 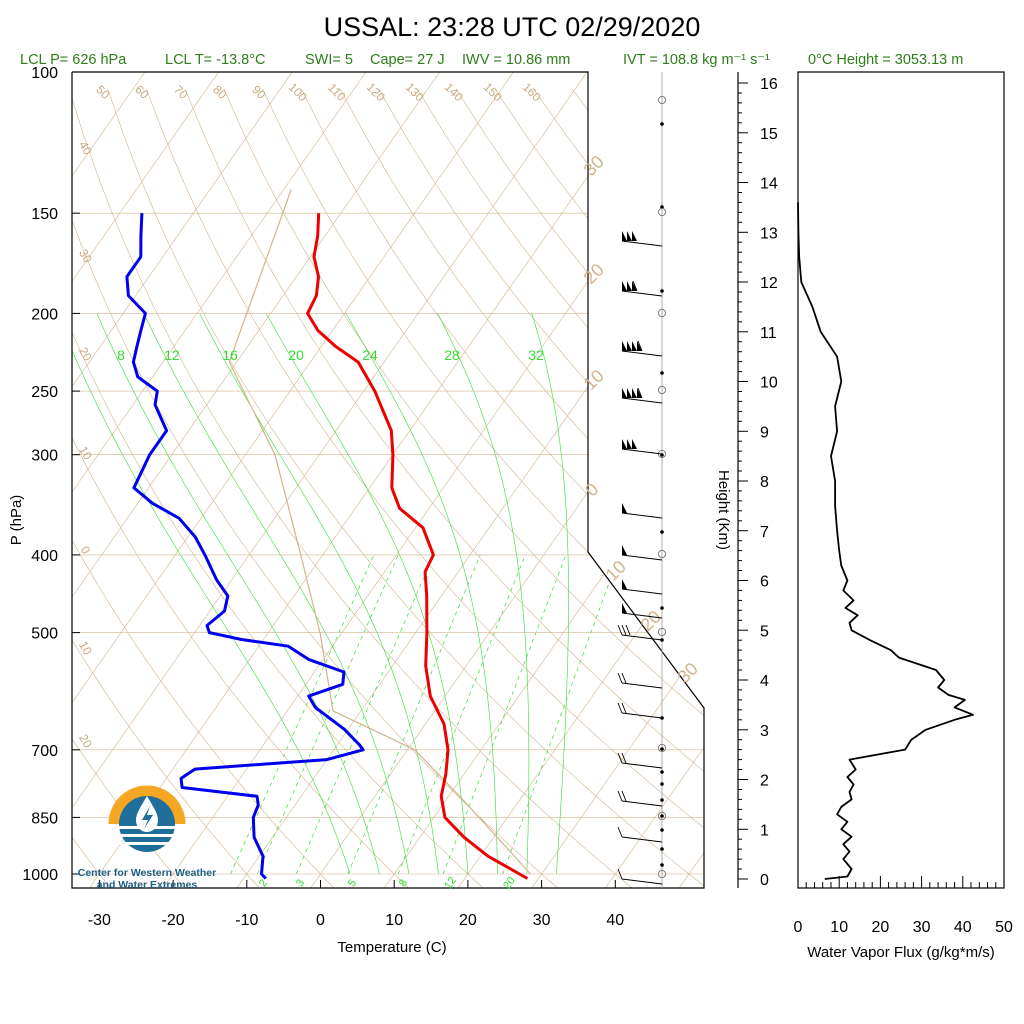 I want to click on pressure-tick-label: 700, so click(x=44, y=751).